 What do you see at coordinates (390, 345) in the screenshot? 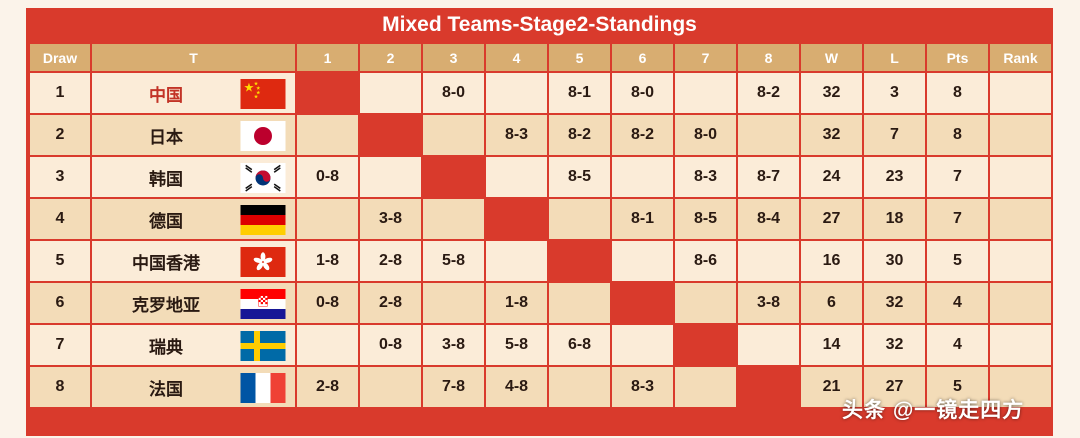
I see `result-cell: 0-8` at bounding box center [390, 345].